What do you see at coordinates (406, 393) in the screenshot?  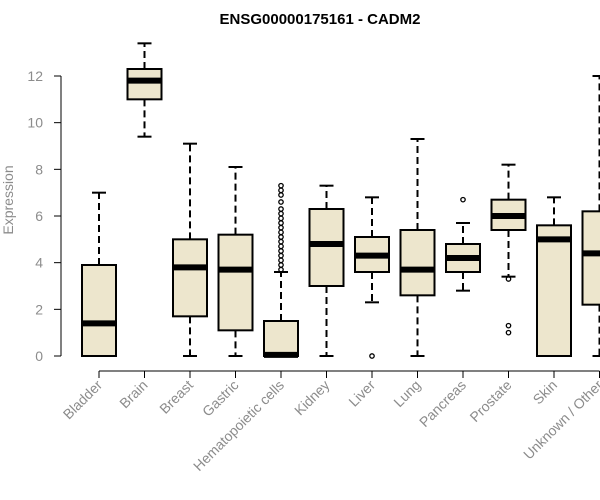 I see `x-tick-label: Lung` at bounding box center [406, 393].